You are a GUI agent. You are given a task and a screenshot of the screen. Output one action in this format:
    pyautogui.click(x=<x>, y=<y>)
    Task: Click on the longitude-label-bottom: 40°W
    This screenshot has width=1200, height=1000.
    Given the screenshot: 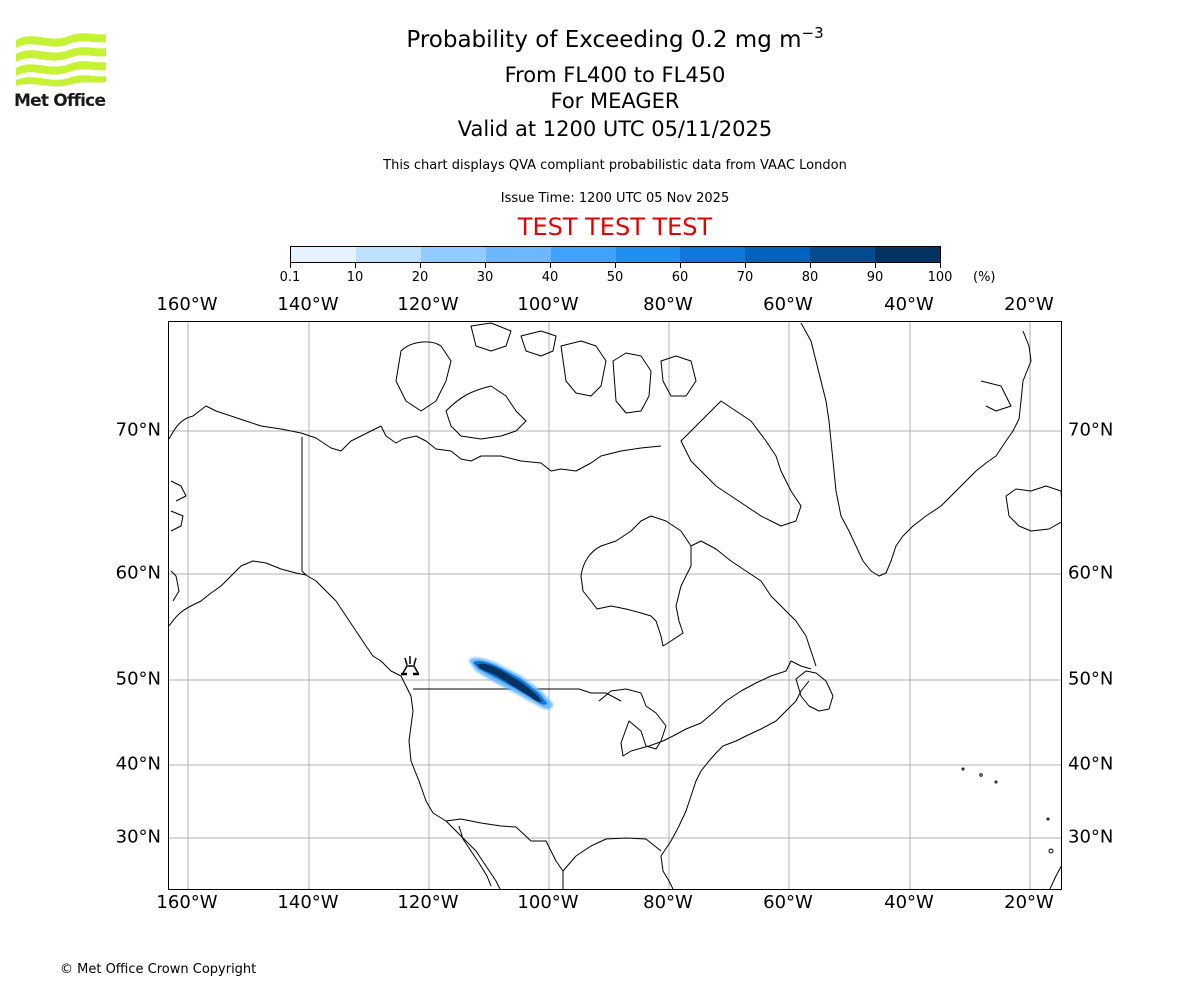 What is the action you would take?
    pyautogui.click(x=909, y=902)
    